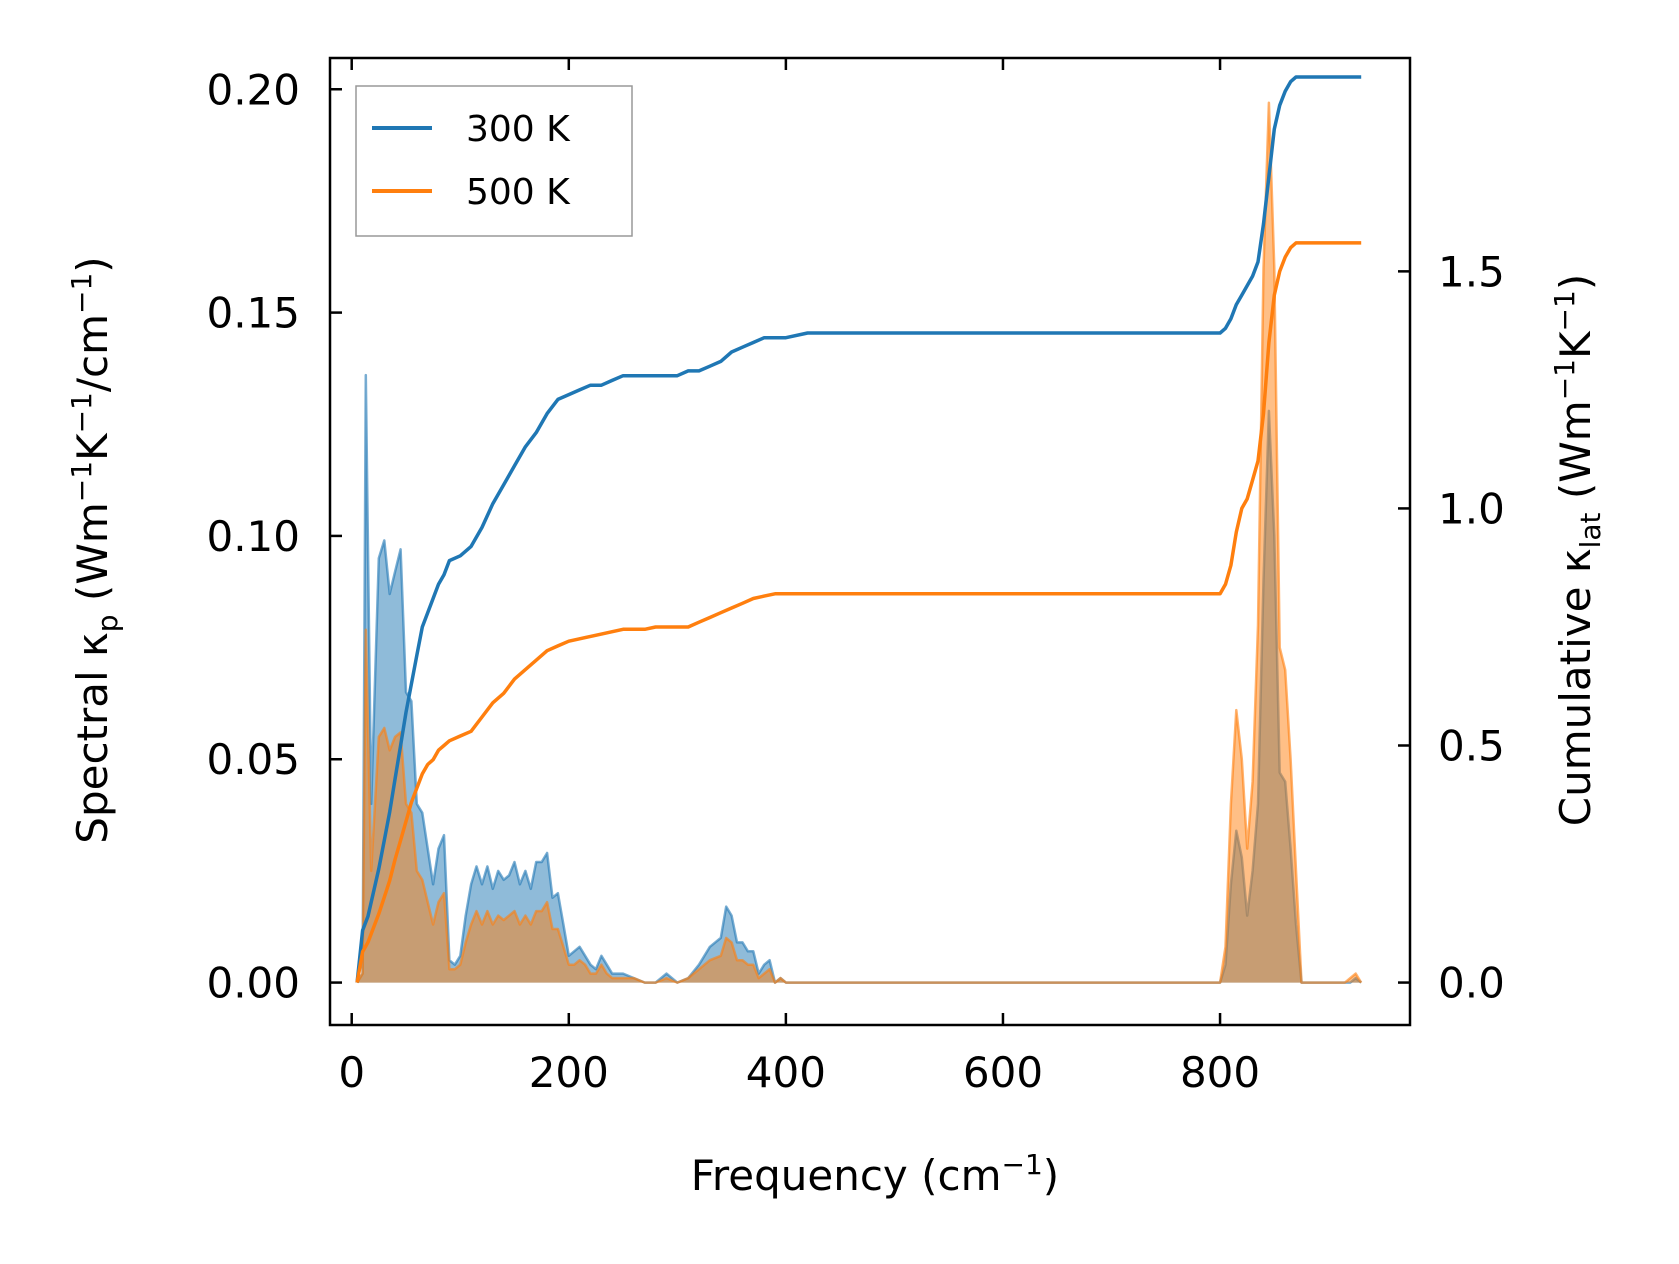 This screenshot has height=1264, width=1679. I want to click on legend-box, so click(494, 161).